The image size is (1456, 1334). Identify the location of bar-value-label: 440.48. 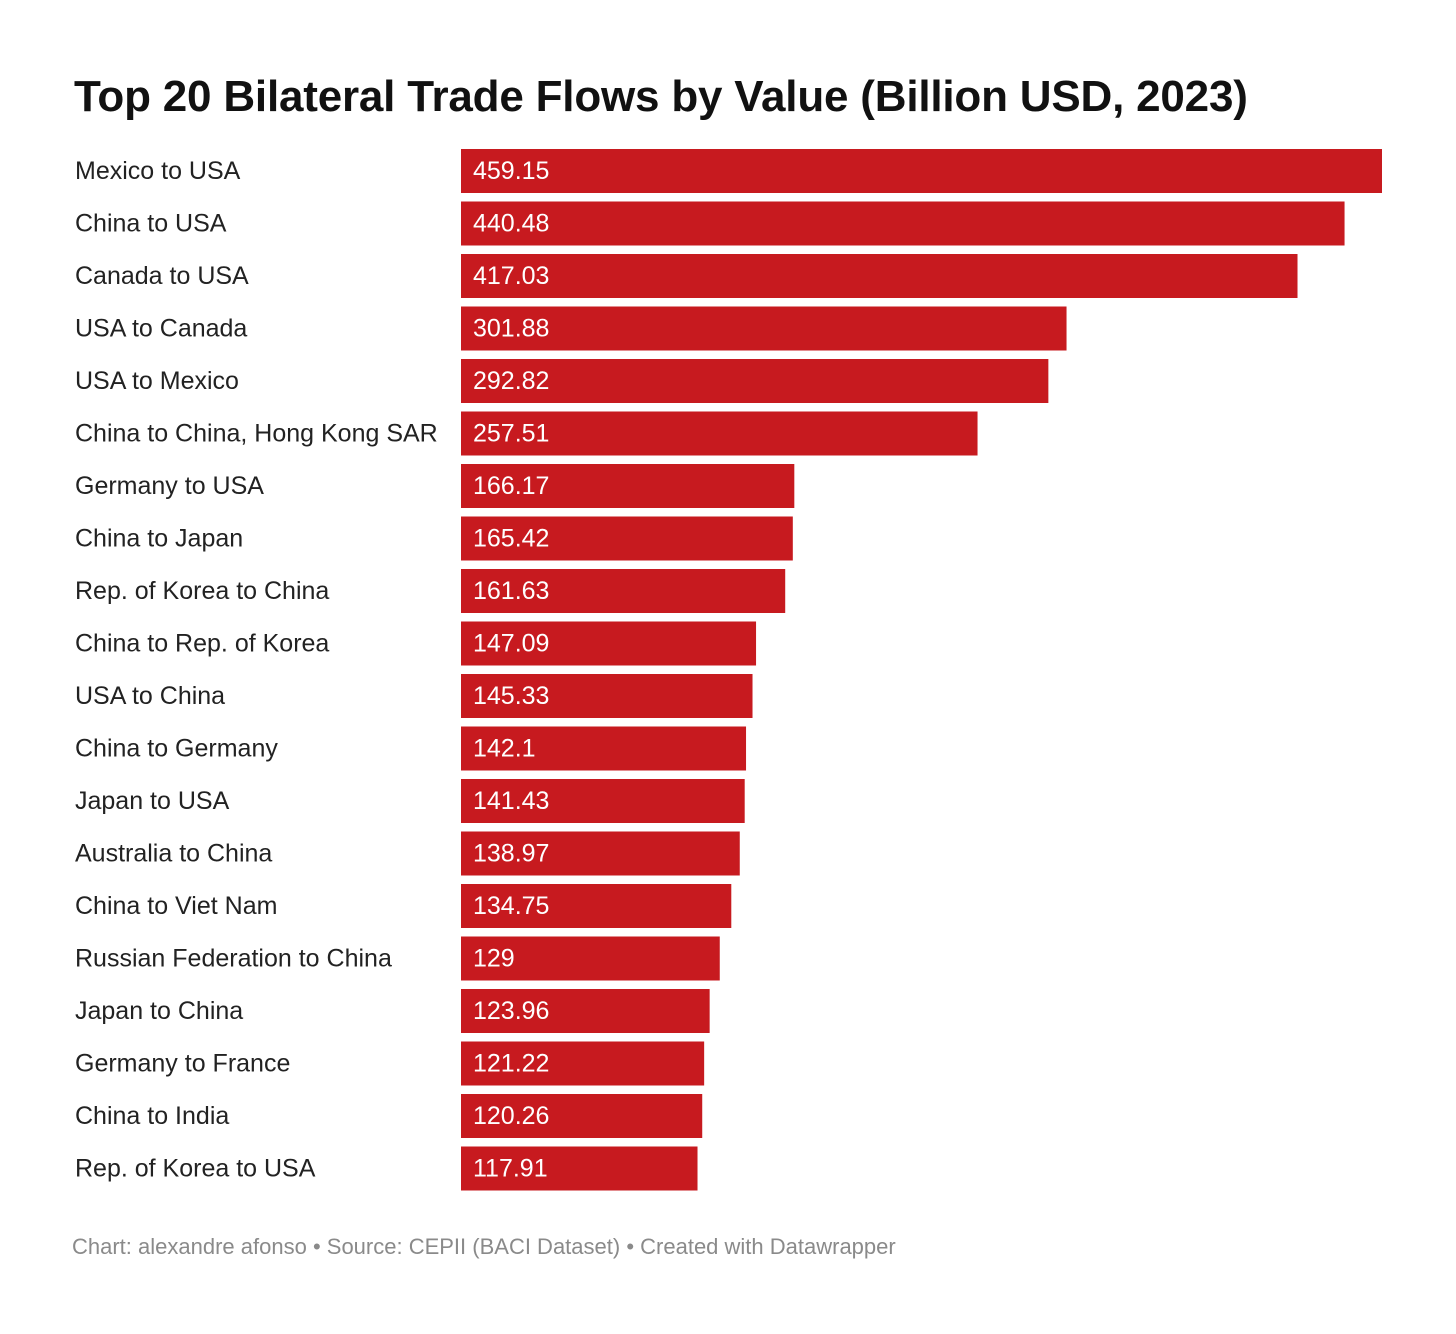
(511, 224).